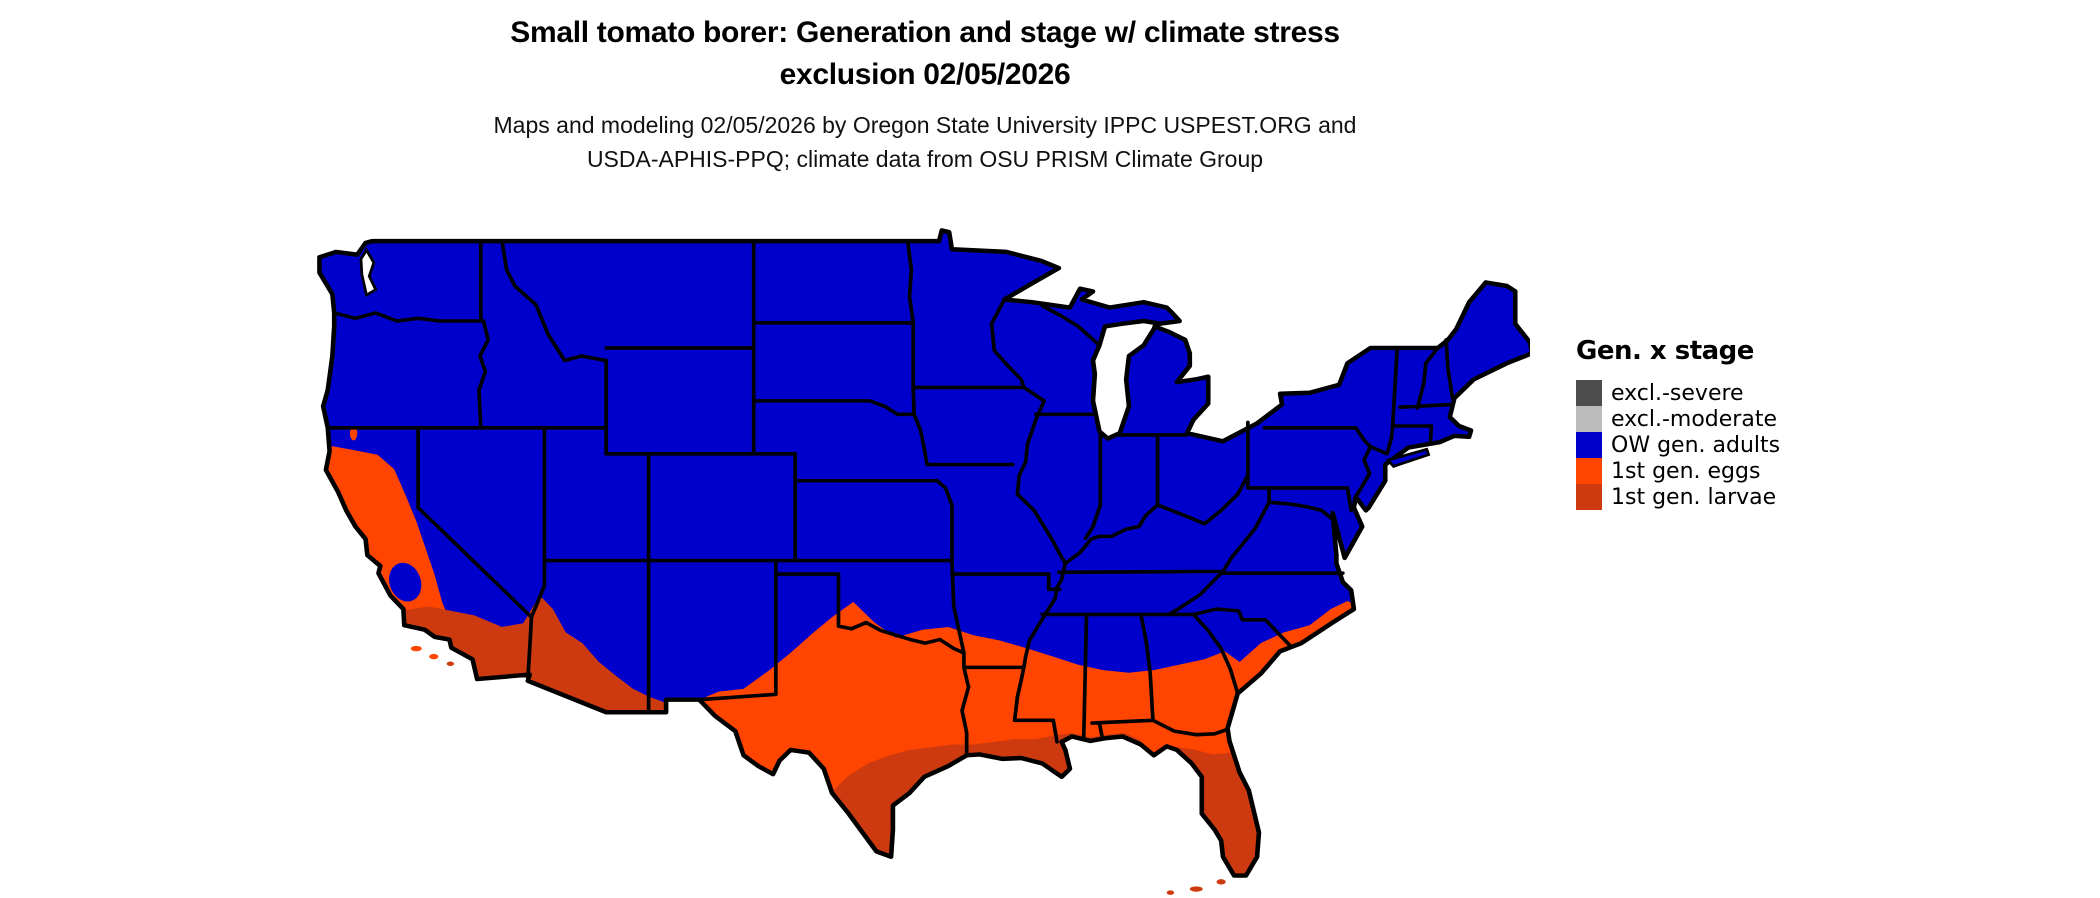 The image size is (2100, 898). I want to click on legend-swatch-larvae, so click(1589, 497).